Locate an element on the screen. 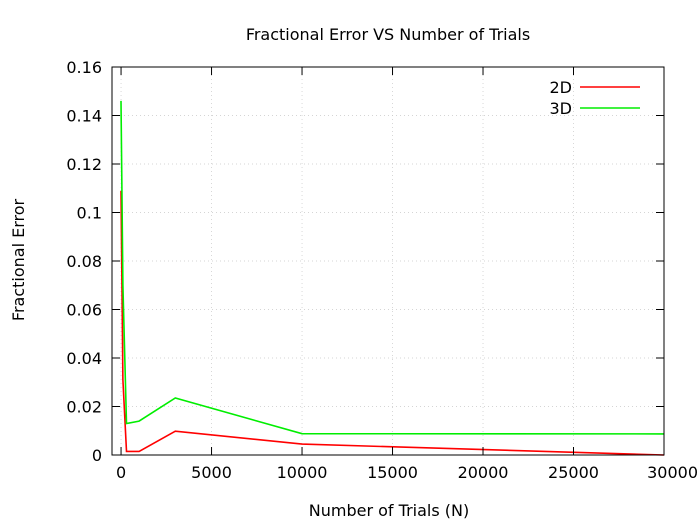  legend-label-3d: 3D is located at coordinates (561, 108).